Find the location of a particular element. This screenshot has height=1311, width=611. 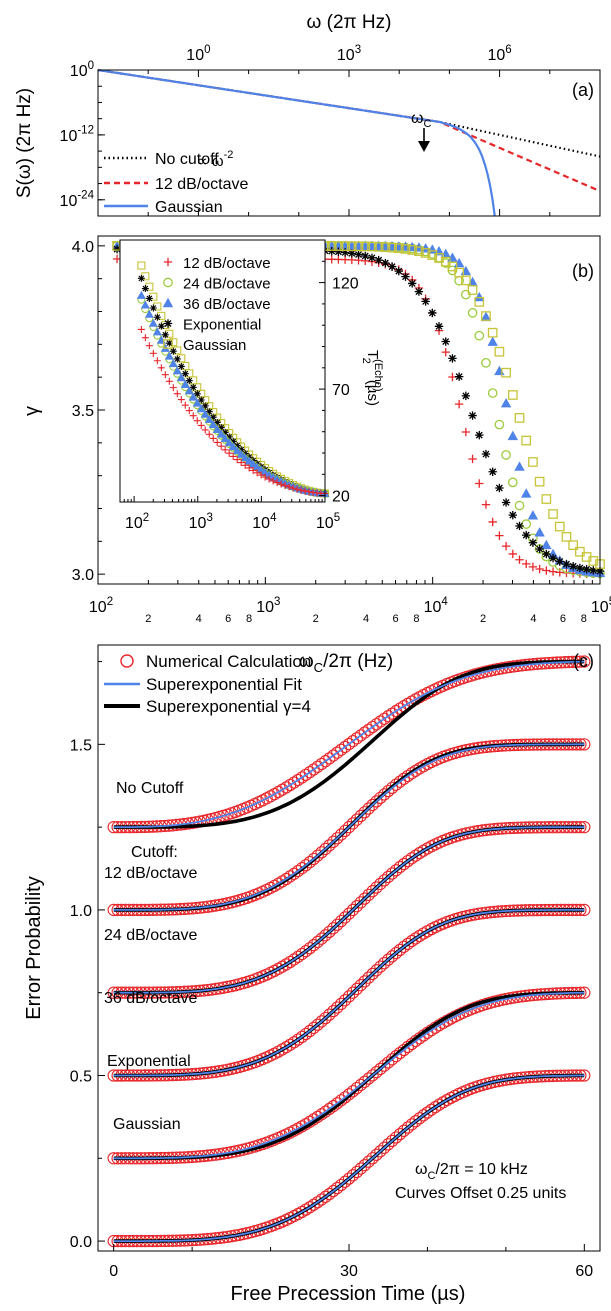

legend-c-fit: Superexponential Fit is located at coordinates (224, 684).